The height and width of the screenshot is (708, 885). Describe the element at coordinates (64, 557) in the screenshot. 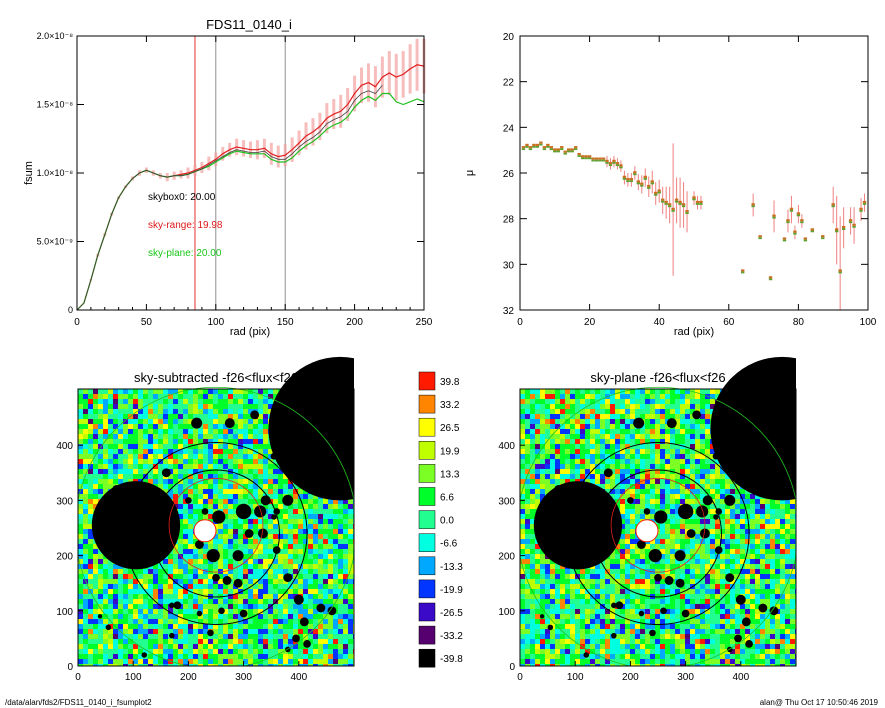

I see `y-tick-label: 200` at that location.